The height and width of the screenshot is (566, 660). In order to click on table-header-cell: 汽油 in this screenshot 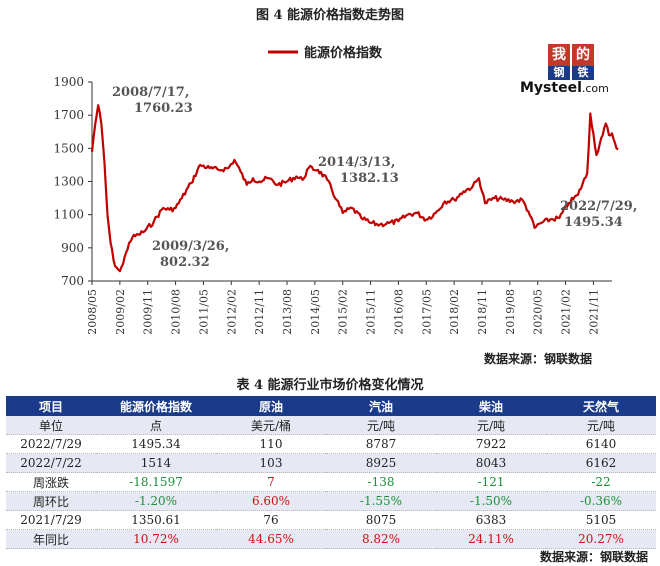, I will do `click(380, 406)`.